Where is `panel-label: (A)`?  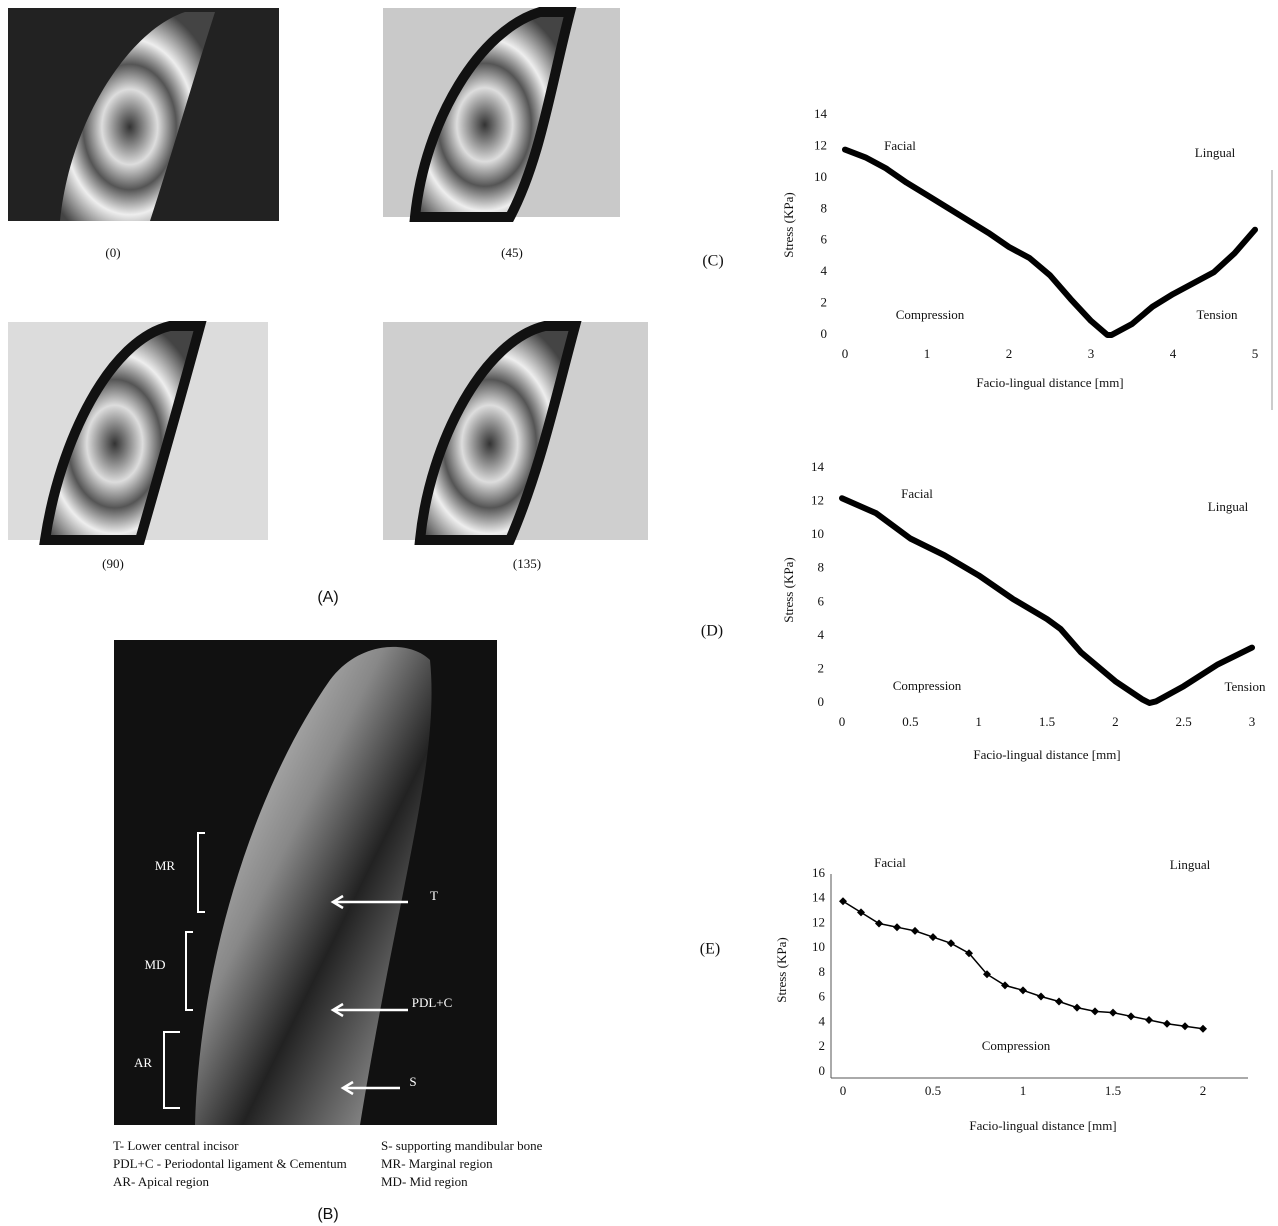 panel-label: (A) is located at coordinates (327, 597).